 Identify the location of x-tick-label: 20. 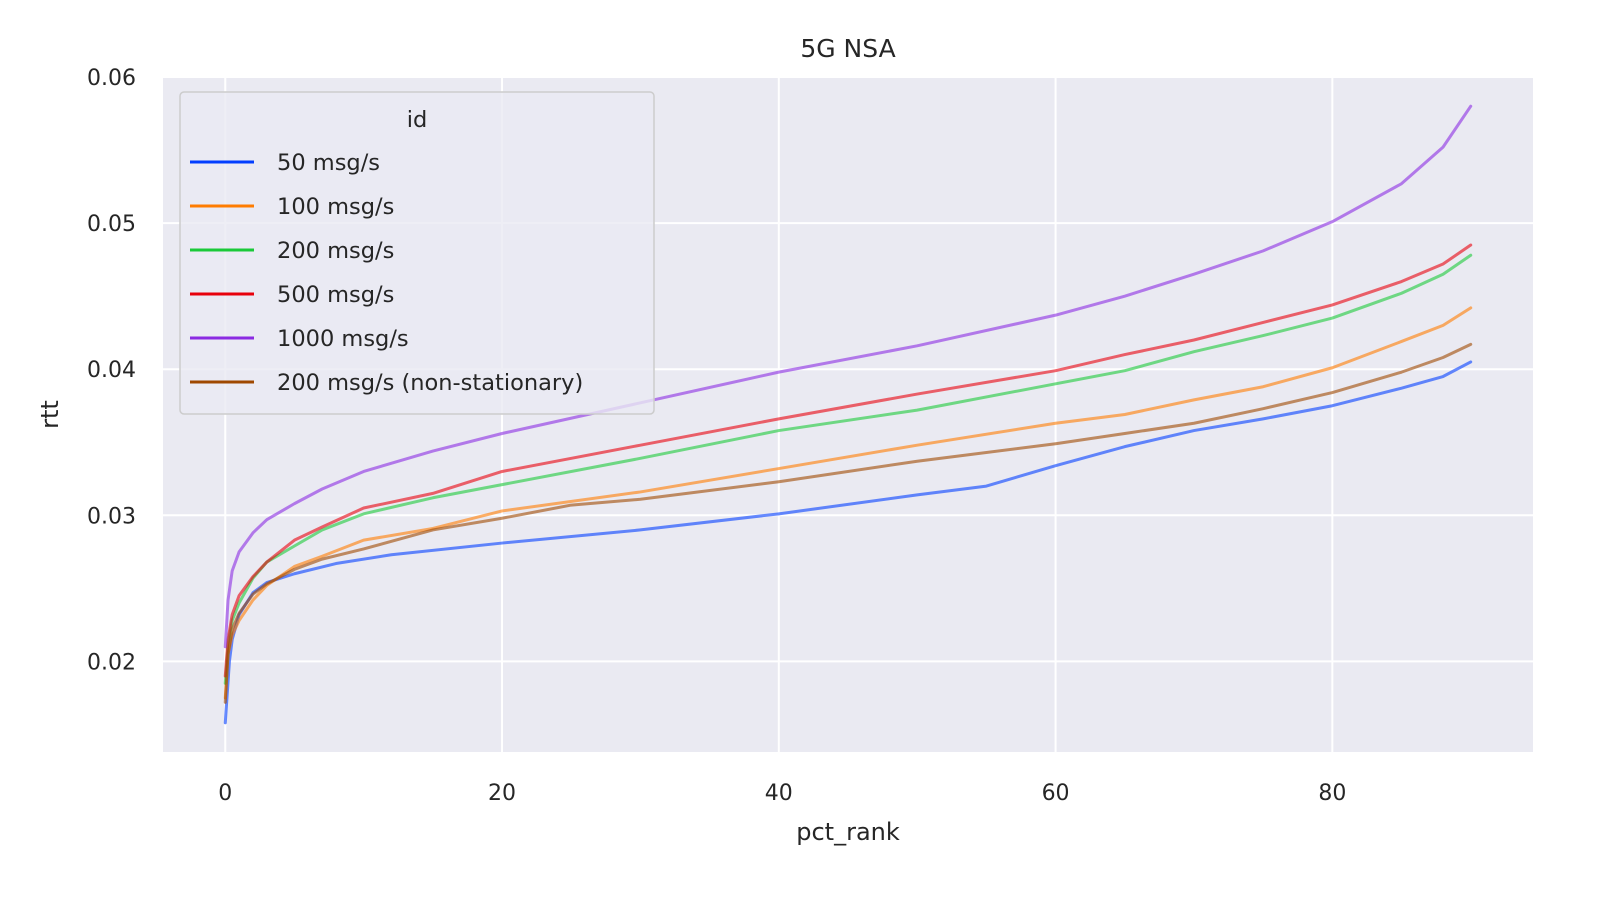
(502, 793).